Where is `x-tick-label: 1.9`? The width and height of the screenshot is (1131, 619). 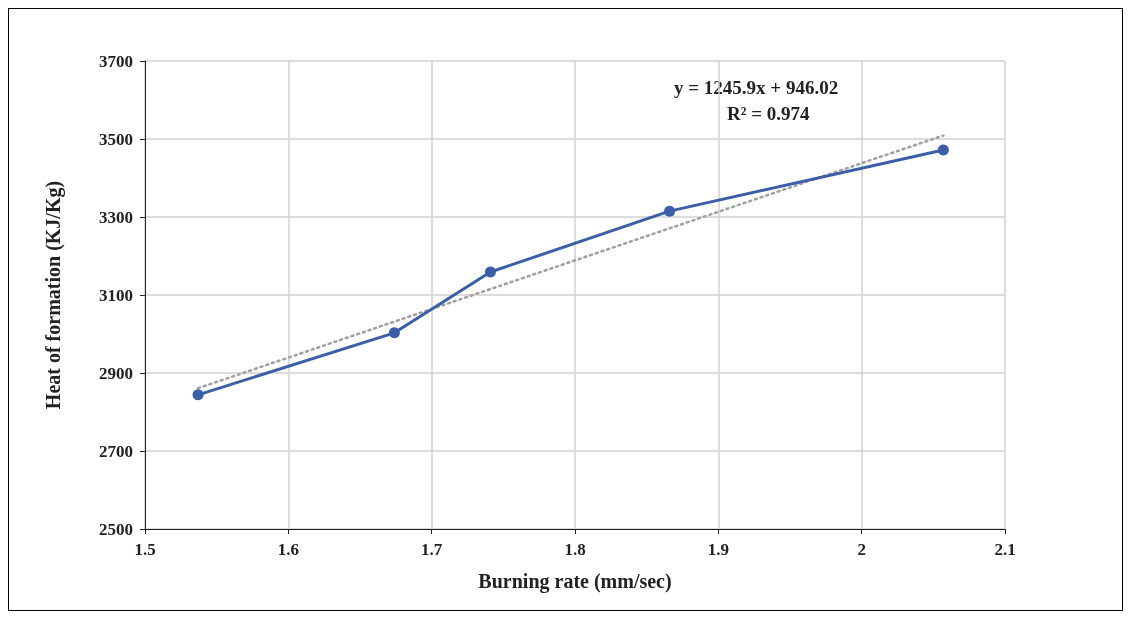 x-tick-label: 1.9 is located at coordinates (718, 549).